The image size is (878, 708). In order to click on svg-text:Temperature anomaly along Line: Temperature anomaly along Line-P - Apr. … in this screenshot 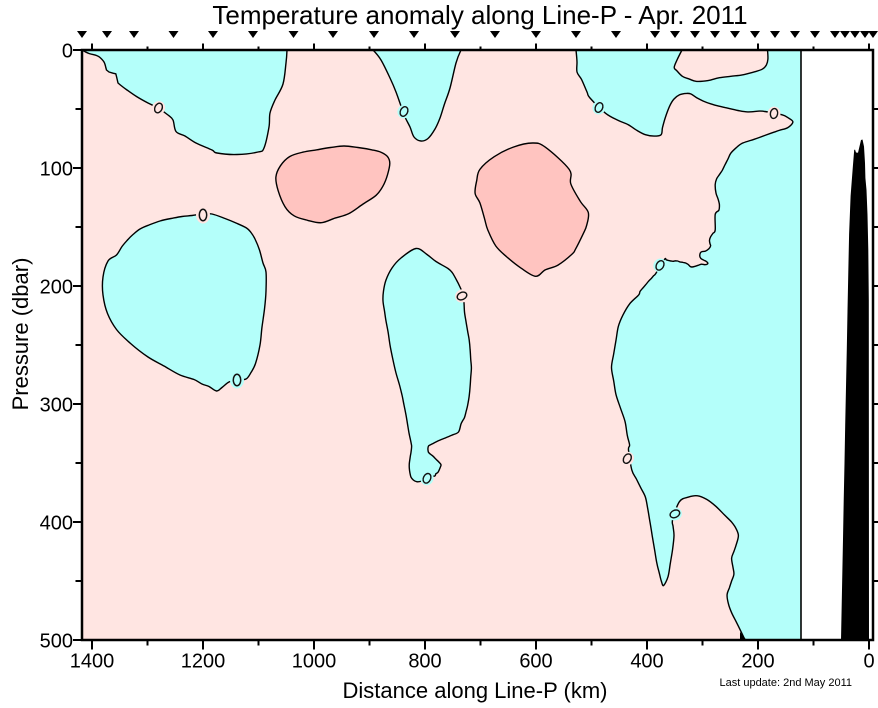, I will do `click(479, 15)`.